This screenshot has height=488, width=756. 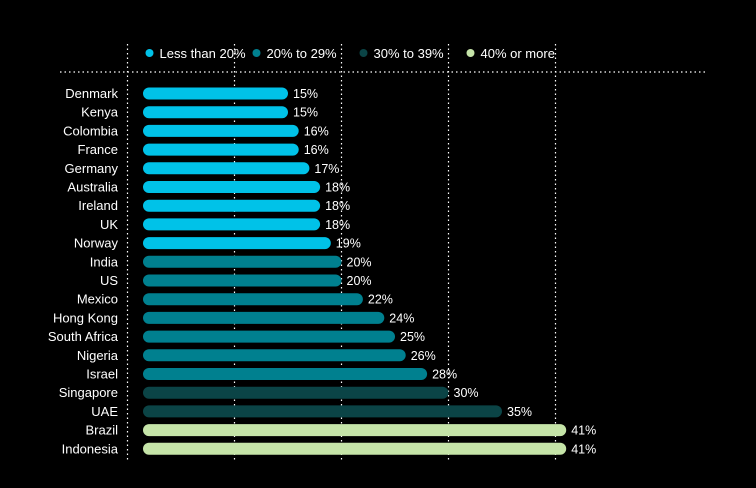 I want to click on category-label-uk: UK, so click(x=109, y=224).